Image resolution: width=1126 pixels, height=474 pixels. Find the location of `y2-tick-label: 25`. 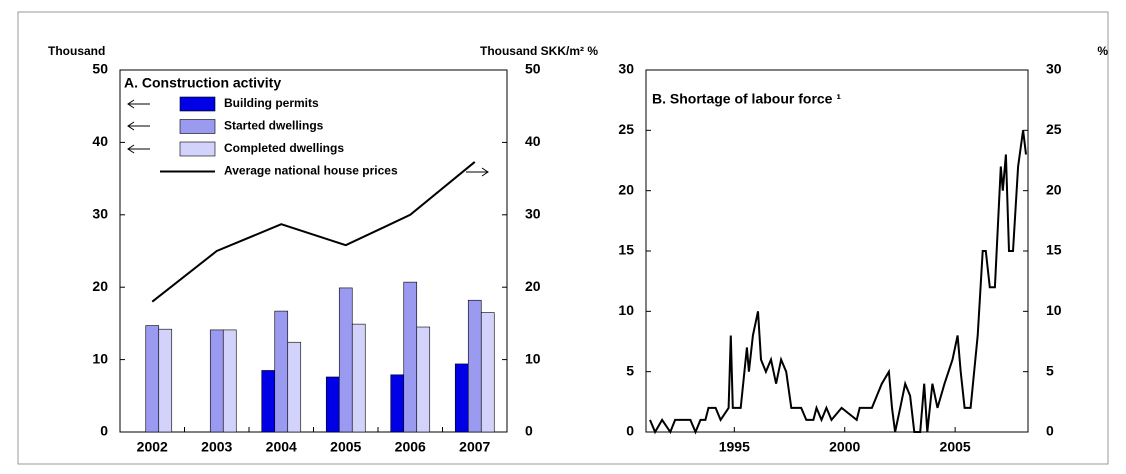

y2-tick-label: 25 is located at coordinates (1054, 129).